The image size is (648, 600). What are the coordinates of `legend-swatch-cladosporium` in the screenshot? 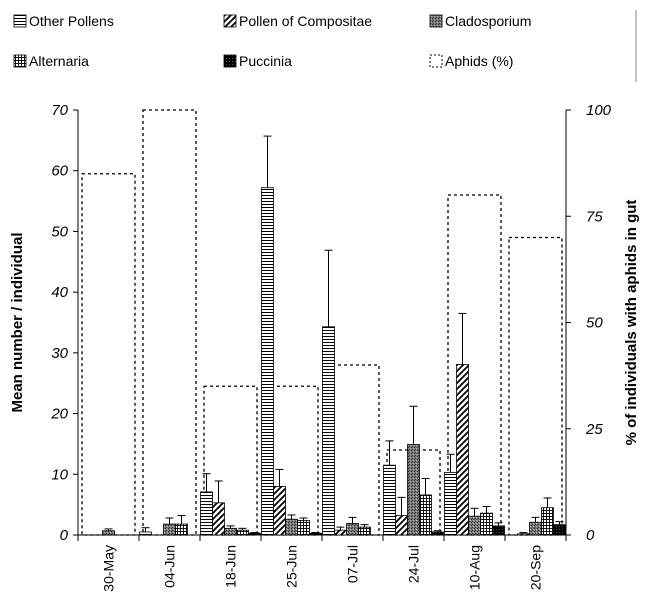 It's located at (436, 21).